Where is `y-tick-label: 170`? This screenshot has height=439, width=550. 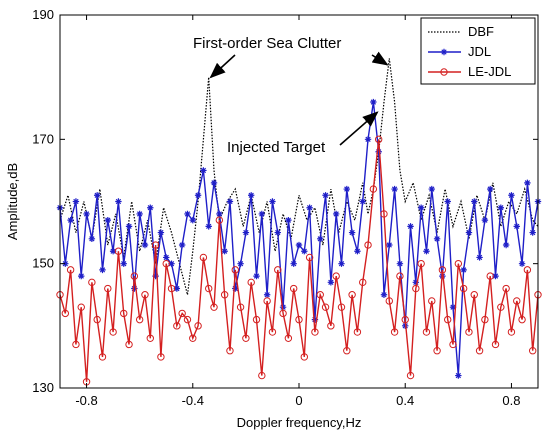
y-tick-label: 170 is located at coordinates (43, 138).